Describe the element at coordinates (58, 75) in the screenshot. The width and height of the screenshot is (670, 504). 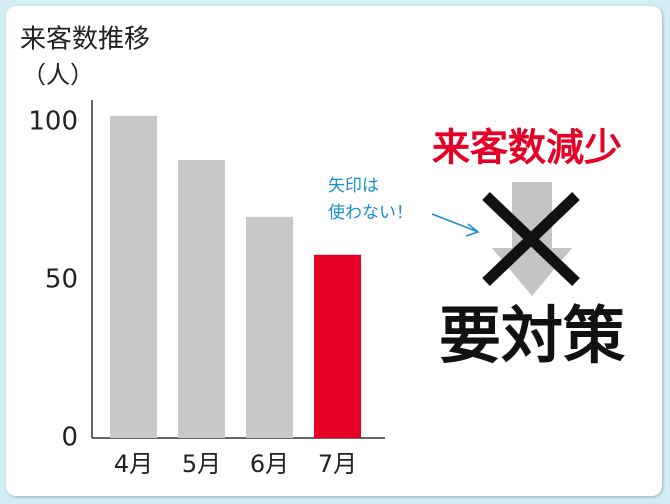
I see `y-axis-label: （人）` at that location.